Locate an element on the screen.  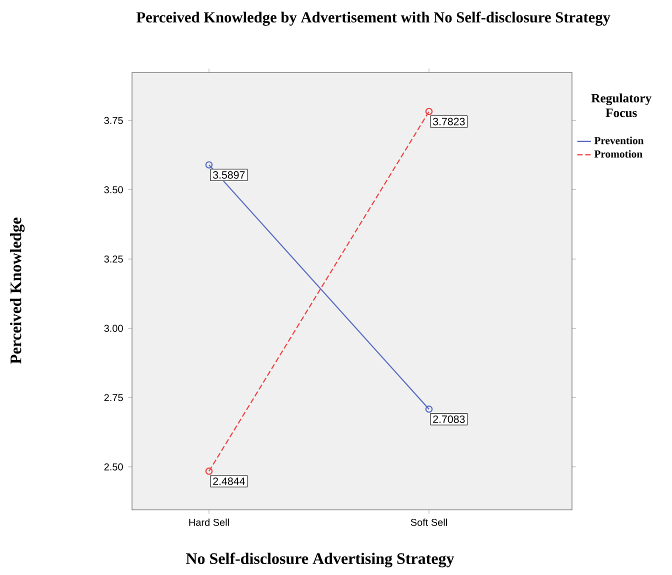
x-tick-label: Soft Sell is located at coordinates (428, 522).